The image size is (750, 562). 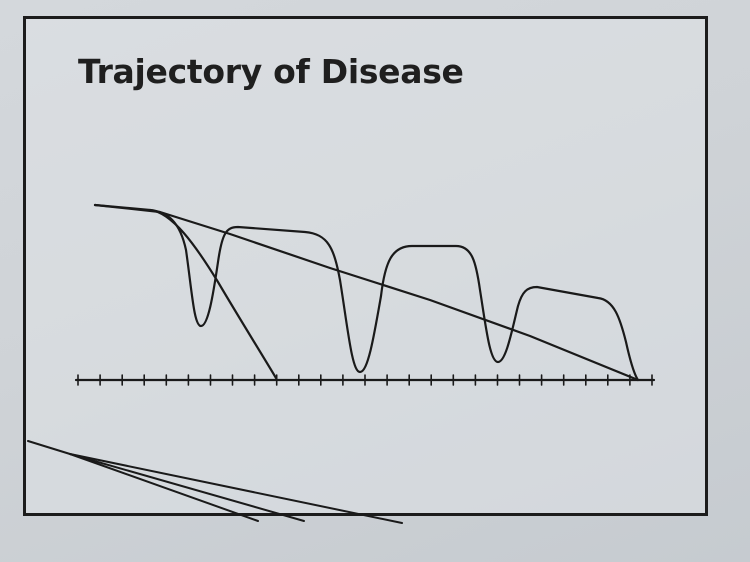 What do you see at coordinates (185, 291) in the screenshot?
I see `rapid-decline-curve` at bounding box center [185, 291].